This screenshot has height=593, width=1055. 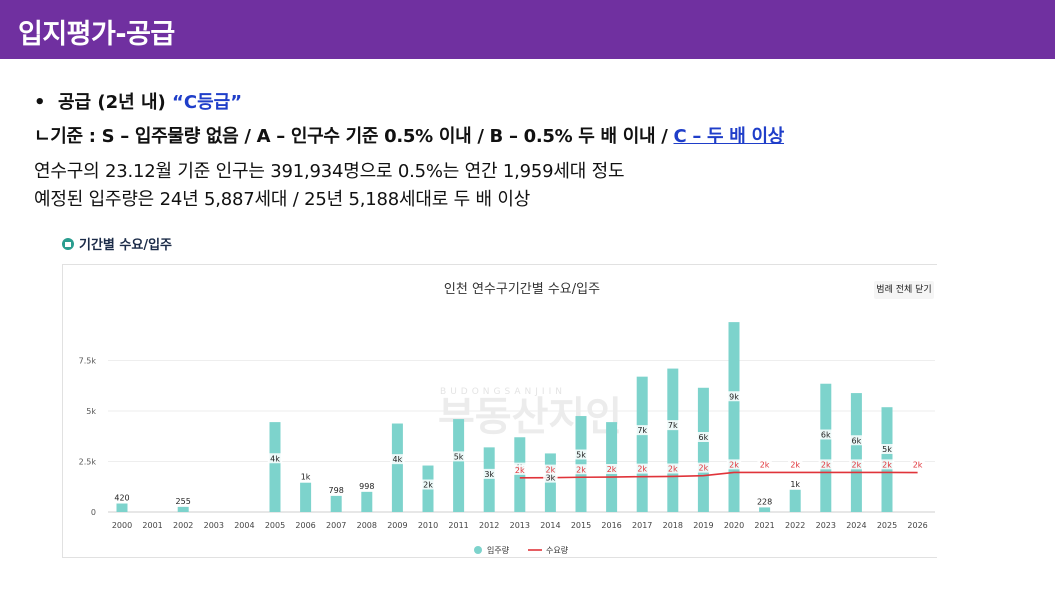 What do you see at coordinates (764, 525) in the screenshot?
I see `x-tick-label: 2021` at bounding box center [764, 525].